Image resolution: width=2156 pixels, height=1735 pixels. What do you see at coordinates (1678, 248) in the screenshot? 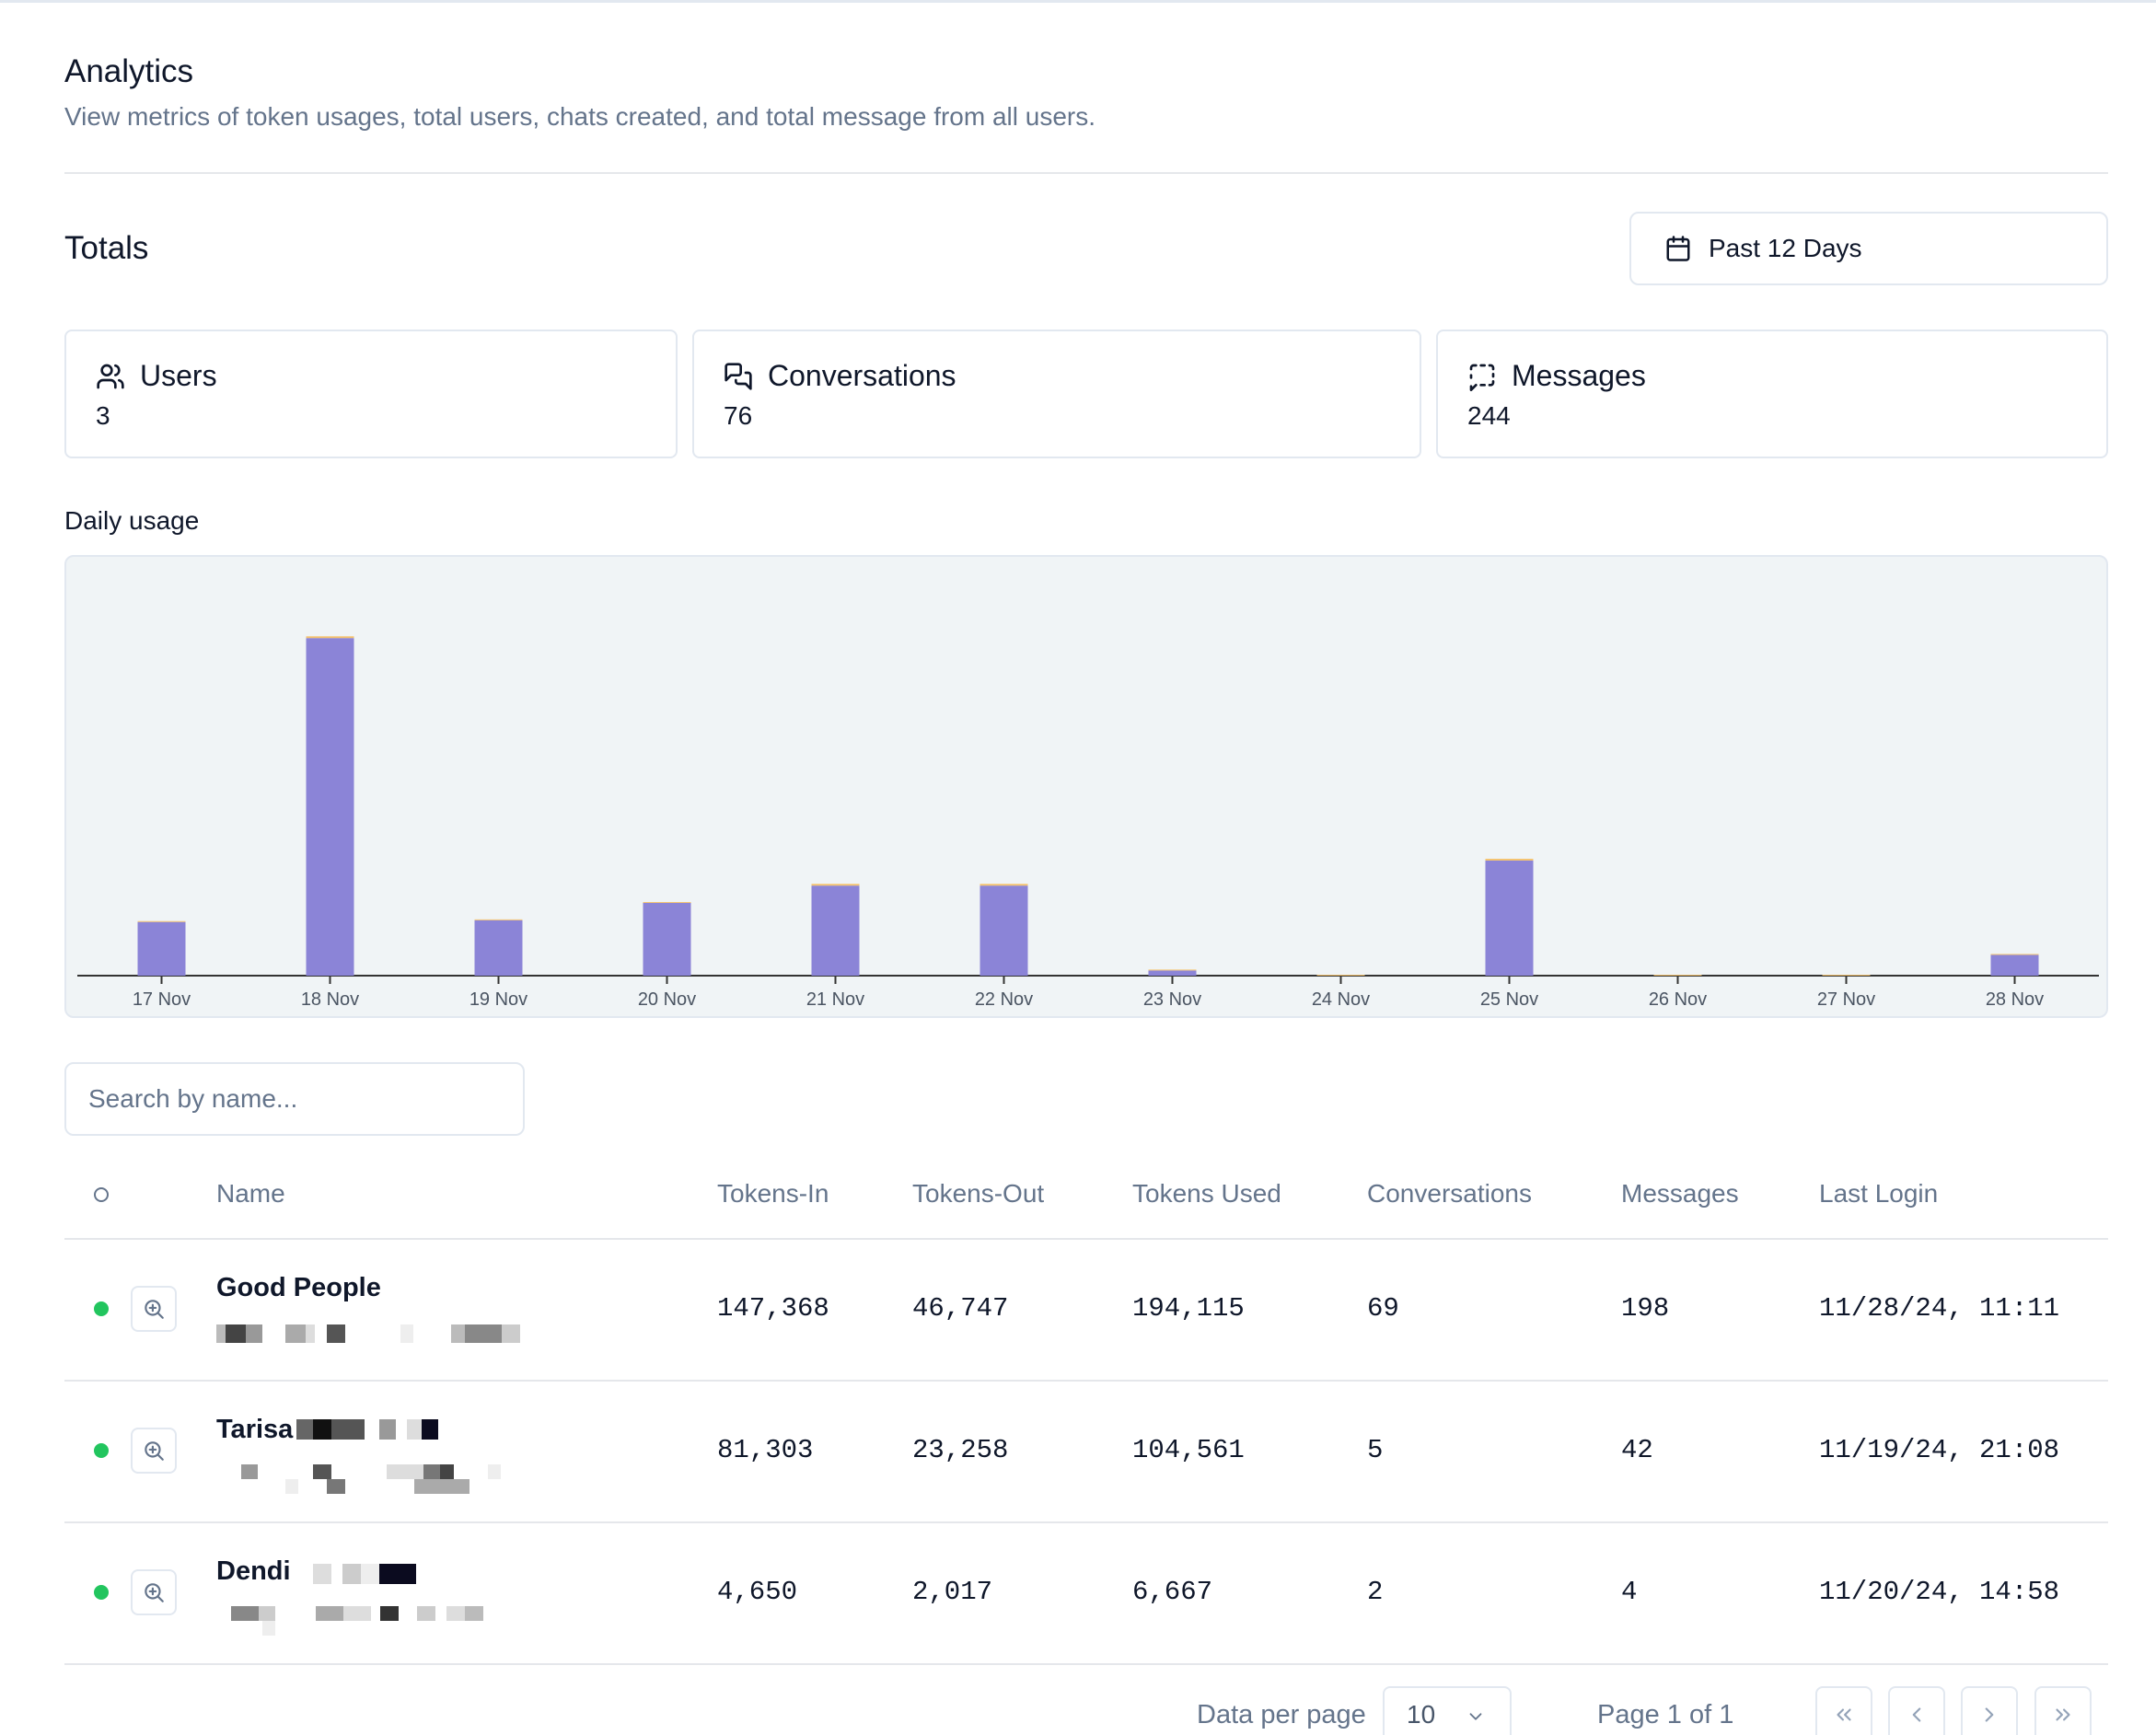
I see `calendar-icon` at bounding box center [1678, 248].